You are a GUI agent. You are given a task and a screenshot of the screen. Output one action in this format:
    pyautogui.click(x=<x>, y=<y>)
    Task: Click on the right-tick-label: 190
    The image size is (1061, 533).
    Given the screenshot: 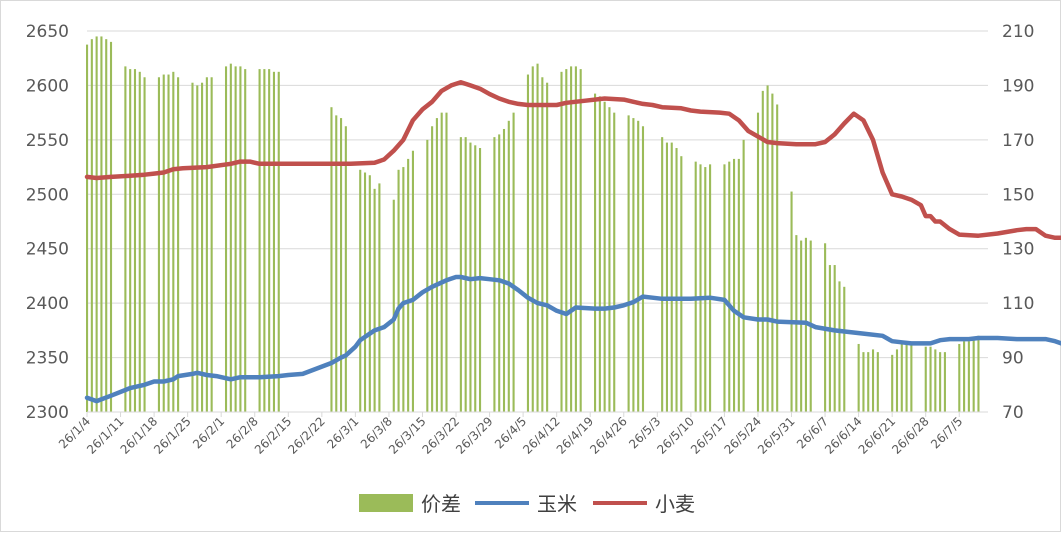 What is the action you would take?
    pyautogui.click(x=1018, y=86)
    